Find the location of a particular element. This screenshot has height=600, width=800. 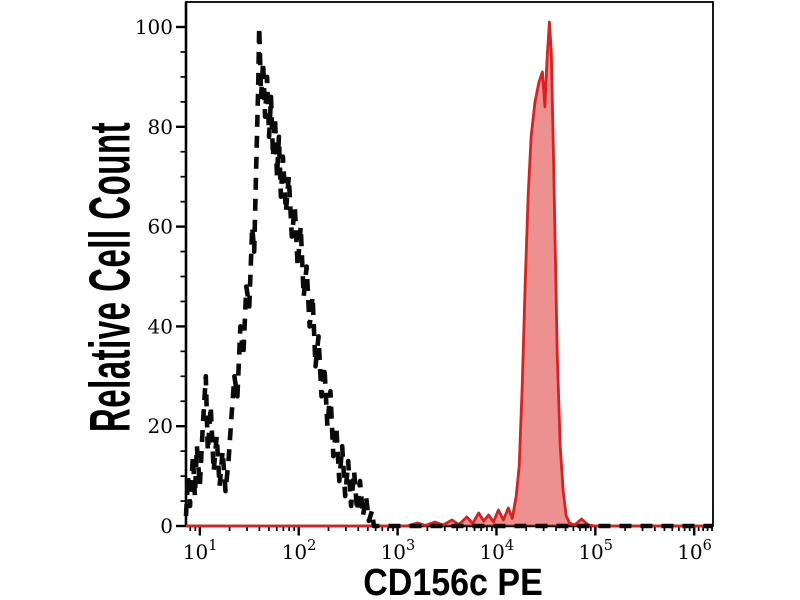

y-tick-label: 40 is located at coordinates (160, 326).